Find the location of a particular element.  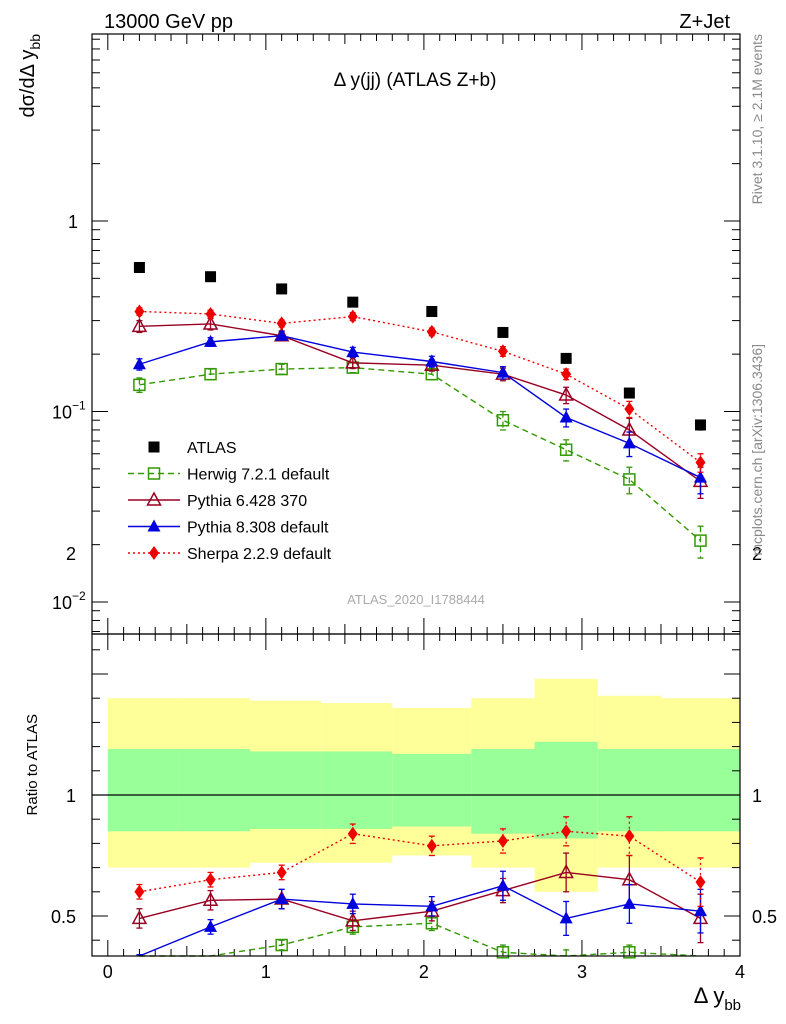

ratio-y-tick-label-right: 2 is located at coordinates (757, 554).